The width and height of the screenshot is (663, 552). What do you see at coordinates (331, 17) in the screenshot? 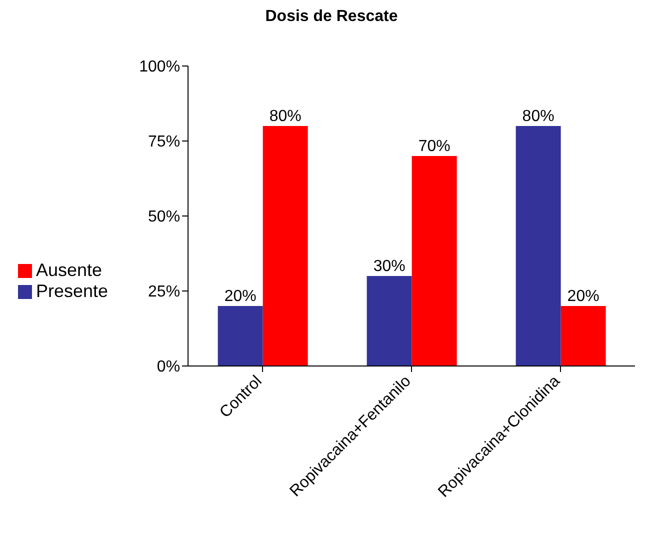
I see `chart-title: Dosis de Rescate` at bounding box center [331, 17].